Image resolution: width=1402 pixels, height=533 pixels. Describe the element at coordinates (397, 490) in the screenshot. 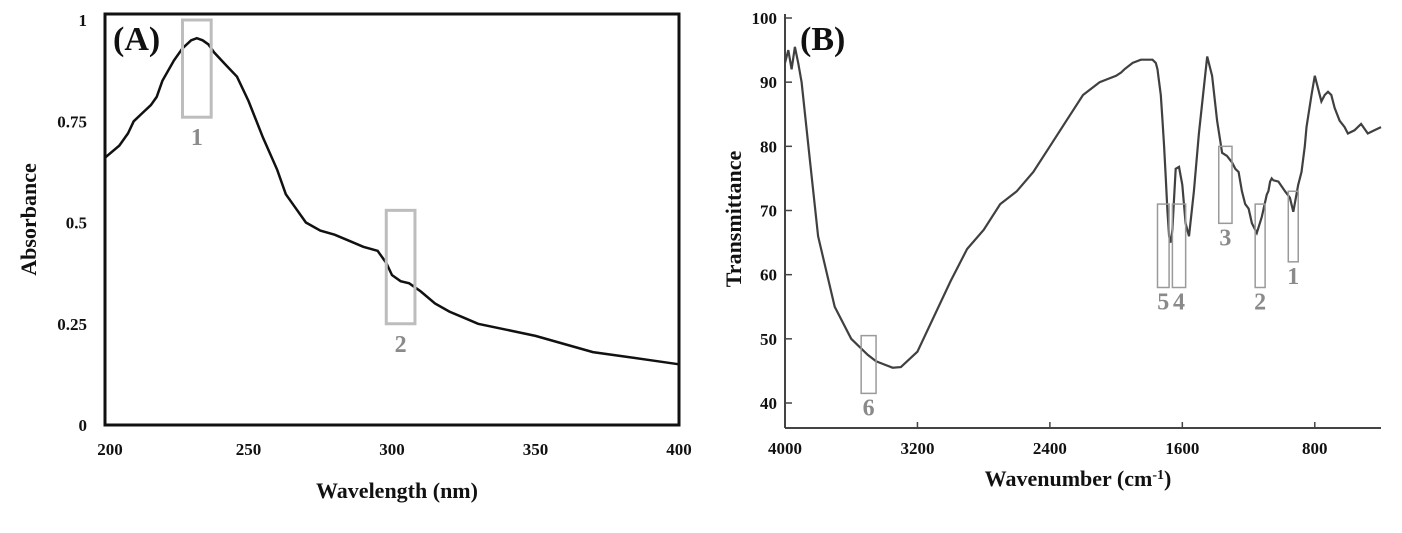

I see `panel-a-x-axis-label: Wavelength (nm)` at that location.